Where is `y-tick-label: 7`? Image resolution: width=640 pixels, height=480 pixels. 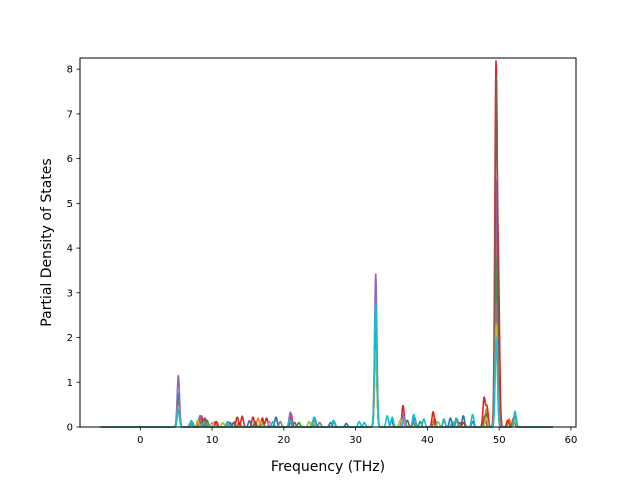
y-tick-label: 7 is located at coordinates (70, 114).